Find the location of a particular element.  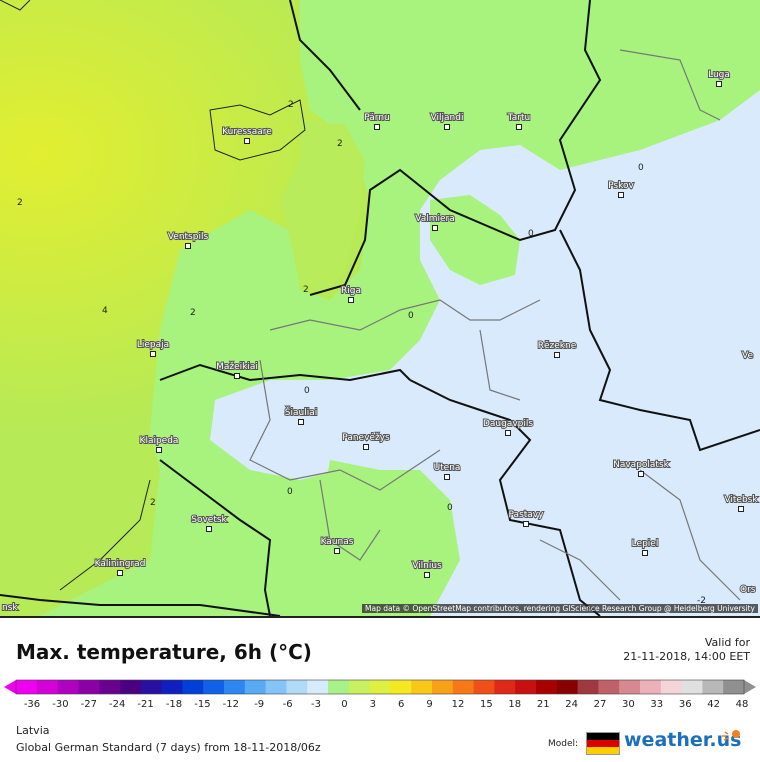

scale-tick-label: 9 is located at coordinates (429, 704).